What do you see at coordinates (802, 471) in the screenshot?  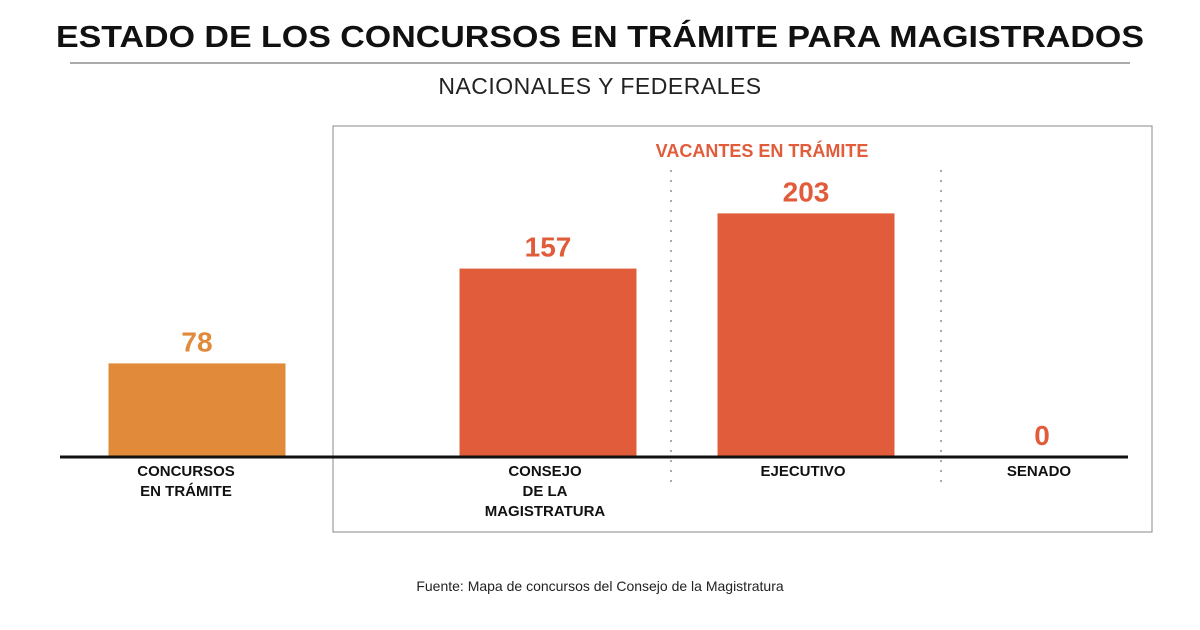 I see `category-label: EJECUTIVO` at bounding box center [802, 471].